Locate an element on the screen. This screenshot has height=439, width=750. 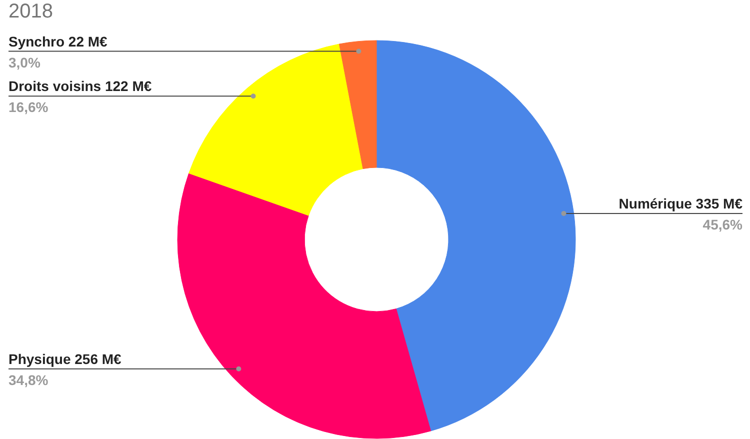
data-label: 16,6% is located at coordinates (28, 107).